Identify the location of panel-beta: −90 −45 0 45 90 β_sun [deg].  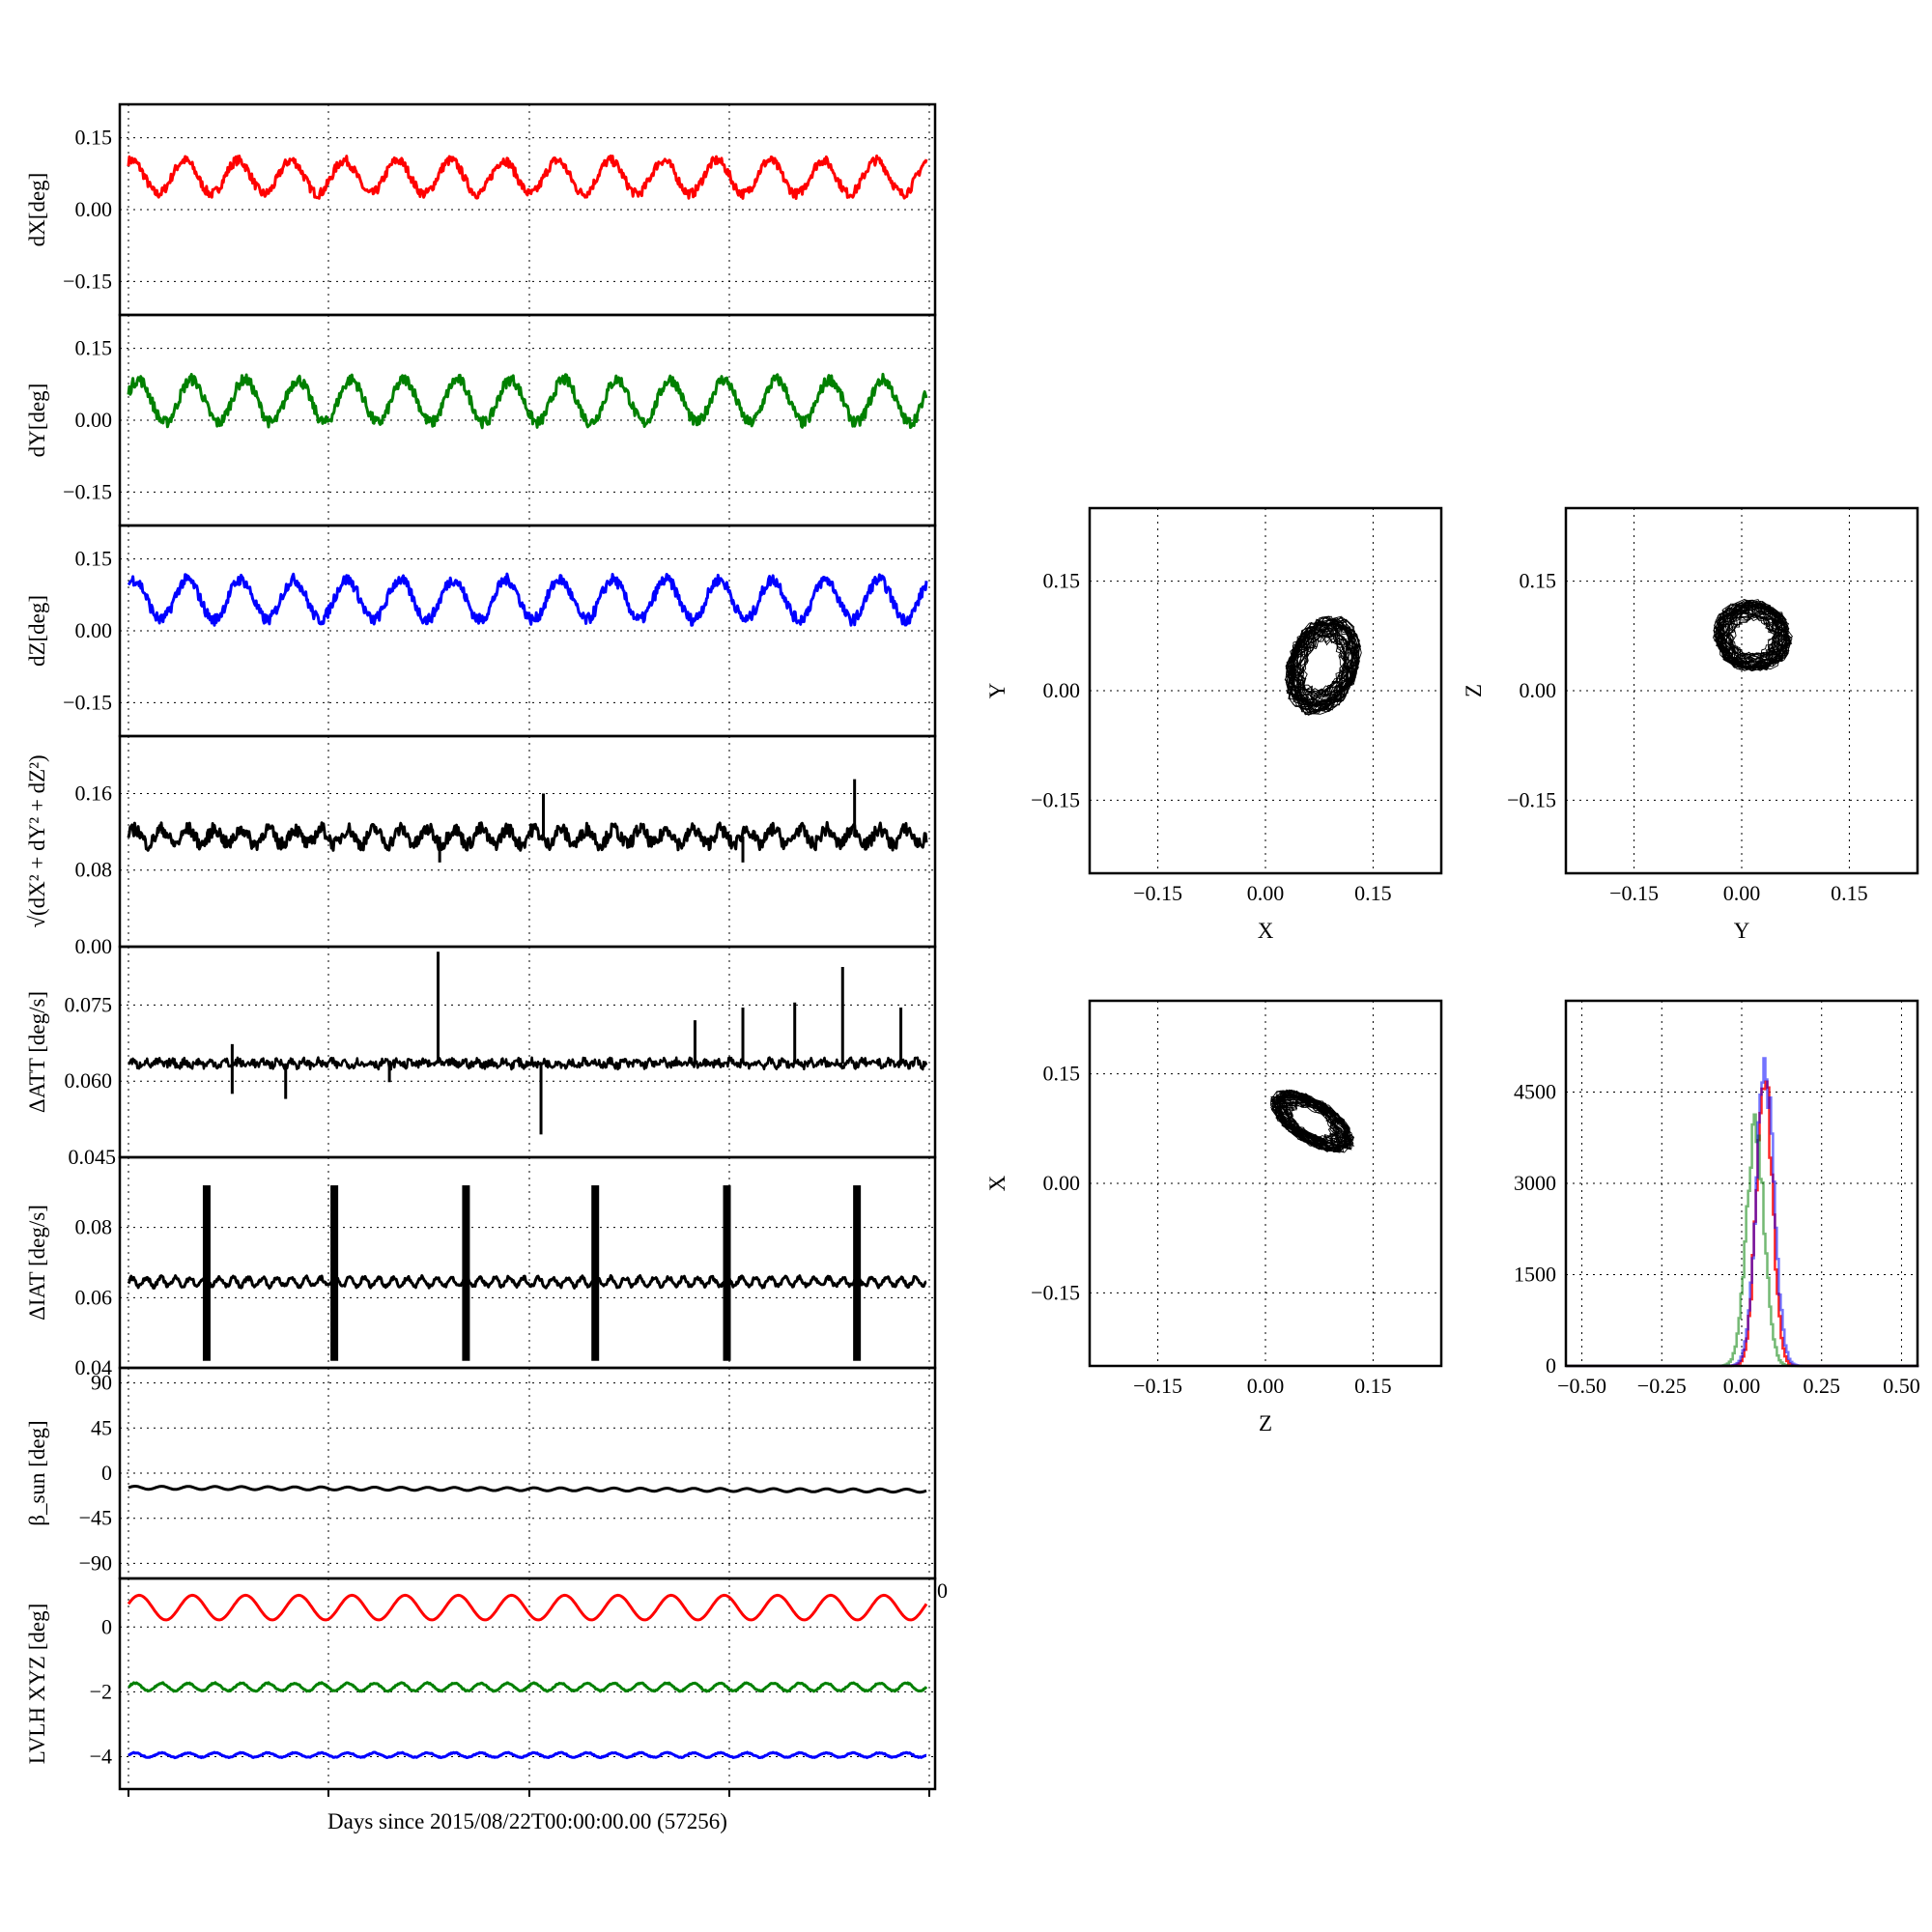
(481, 1473).